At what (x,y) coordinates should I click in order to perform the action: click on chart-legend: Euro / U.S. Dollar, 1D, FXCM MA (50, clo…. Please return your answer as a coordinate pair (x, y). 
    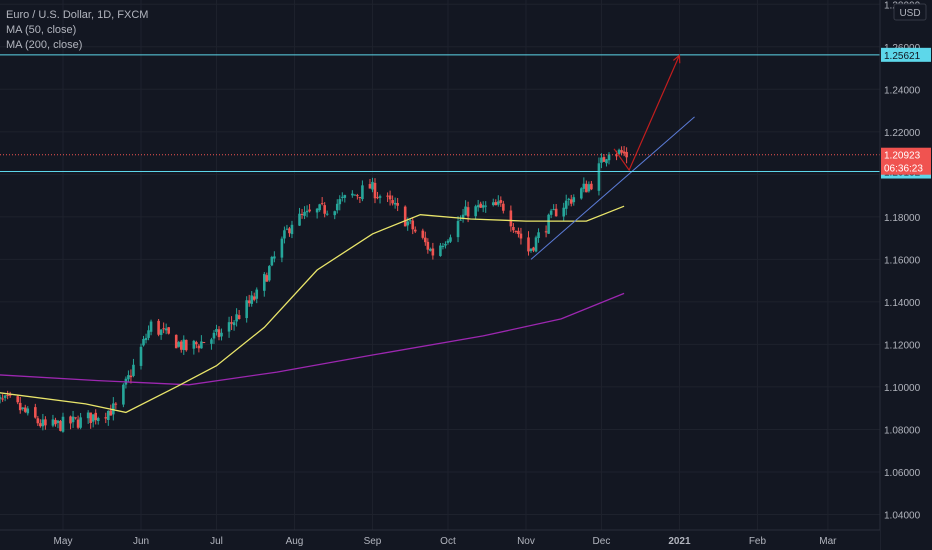
    Looking at the image, I should click on (77, 30).